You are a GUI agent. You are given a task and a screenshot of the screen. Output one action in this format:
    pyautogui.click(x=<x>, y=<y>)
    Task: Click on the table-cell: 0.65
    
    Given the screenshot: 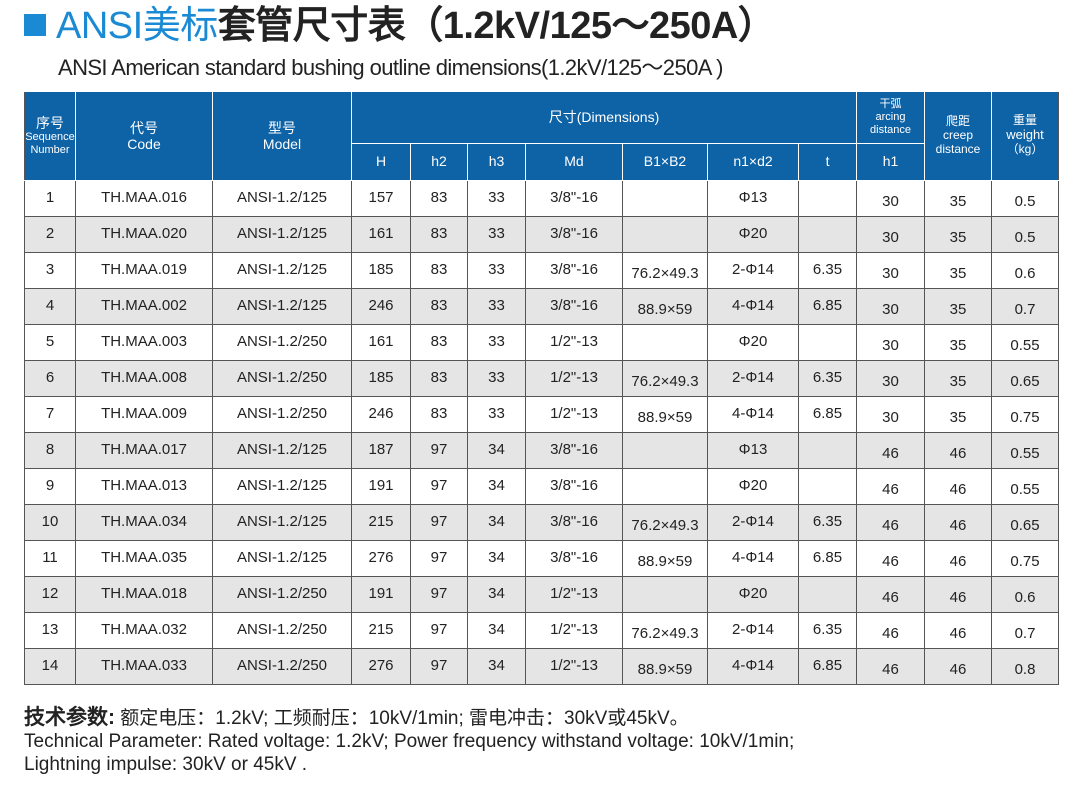 What is the action you would take?
    pyautogui.click(x=1025, y=522)
    